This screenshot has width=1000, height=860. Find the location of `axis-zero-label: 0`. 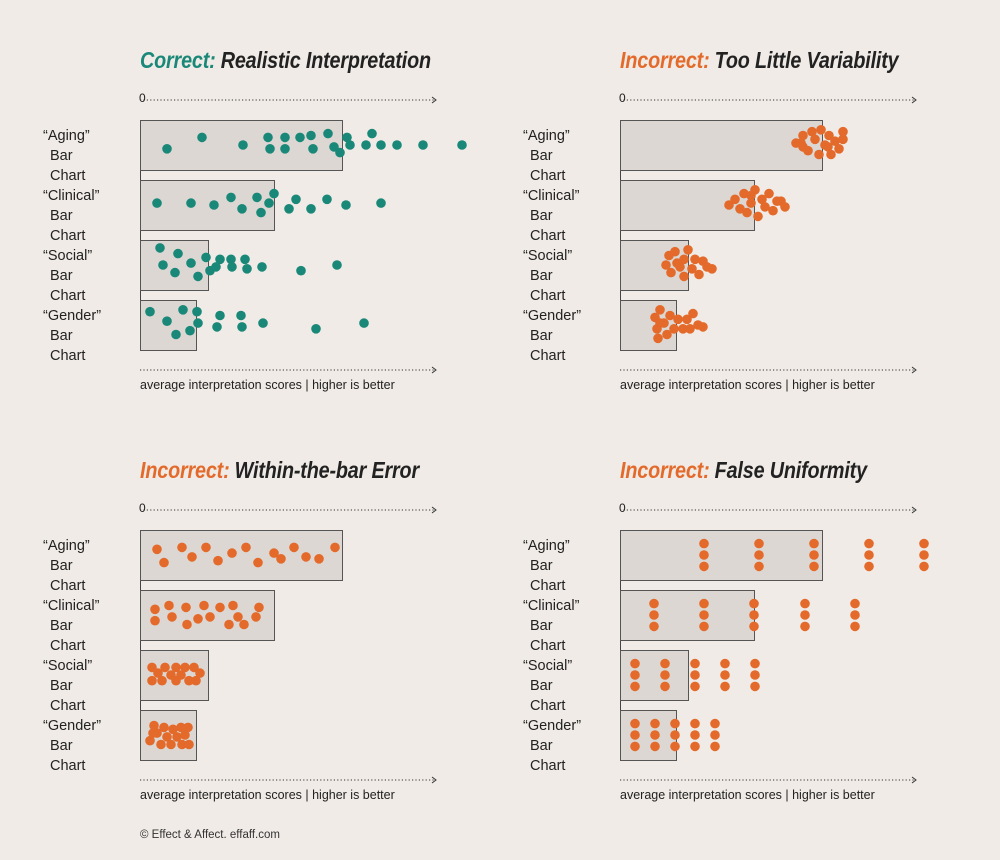

axis-zero-label: 0 is located at coordinates (142, 98).